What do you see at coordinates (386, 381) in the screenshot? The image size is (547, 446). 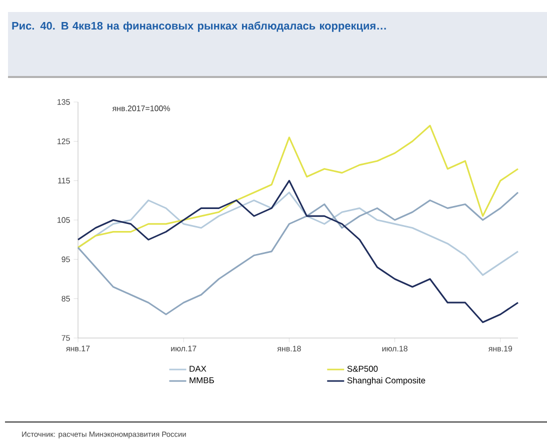 I see `legend-label: Shanghai Composite` at bounding box center [386, 381].